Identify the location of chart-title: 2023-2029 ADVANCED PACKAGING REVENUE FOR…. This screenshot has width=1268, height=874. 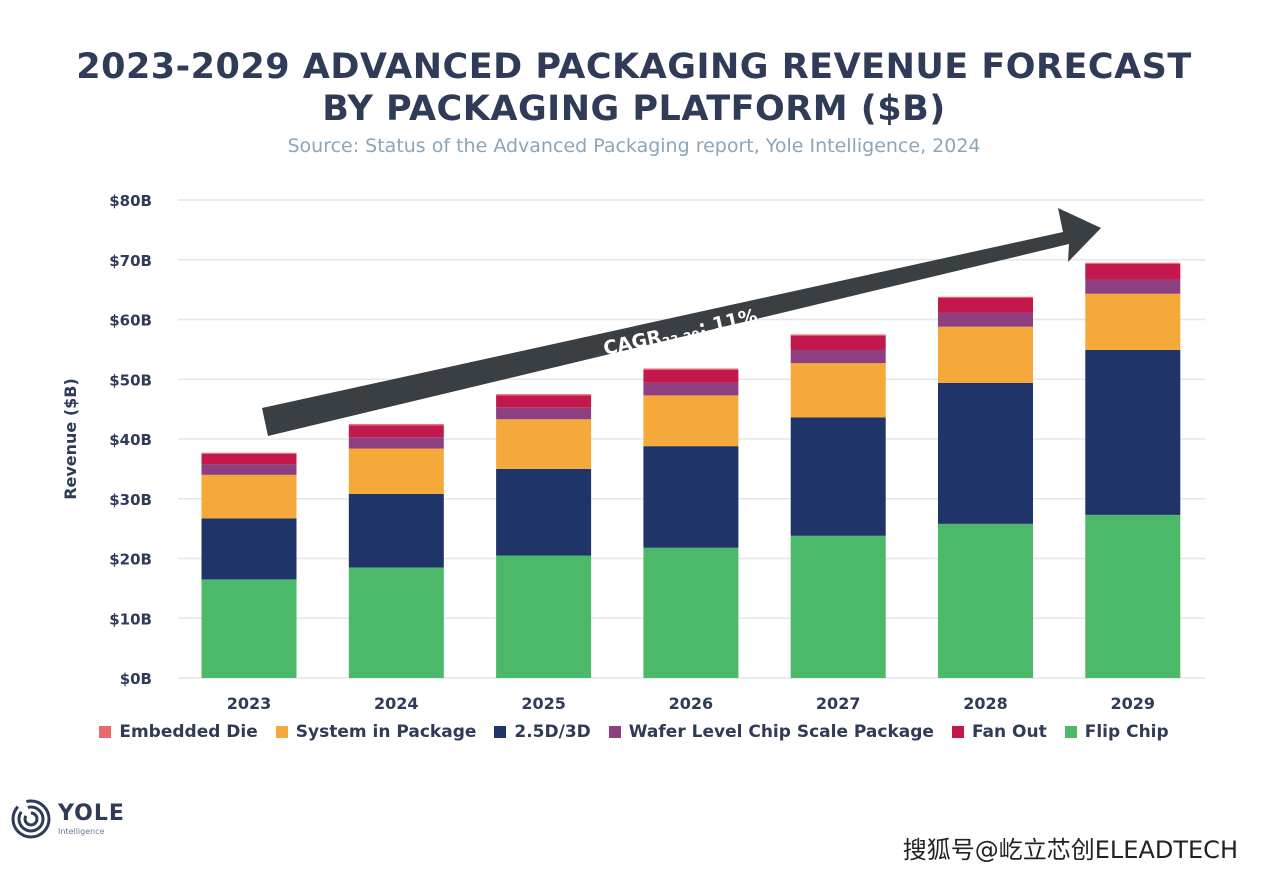
(634, 88).